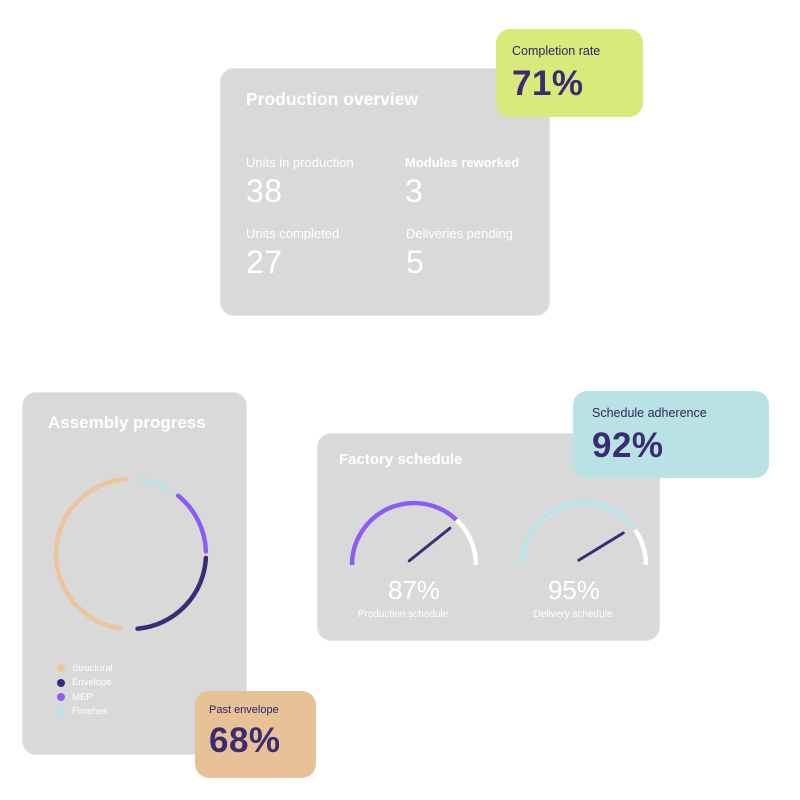 This screenshot has height=800, width=800. I want to click on delivery-schedule-gauge, so click(584, 533).